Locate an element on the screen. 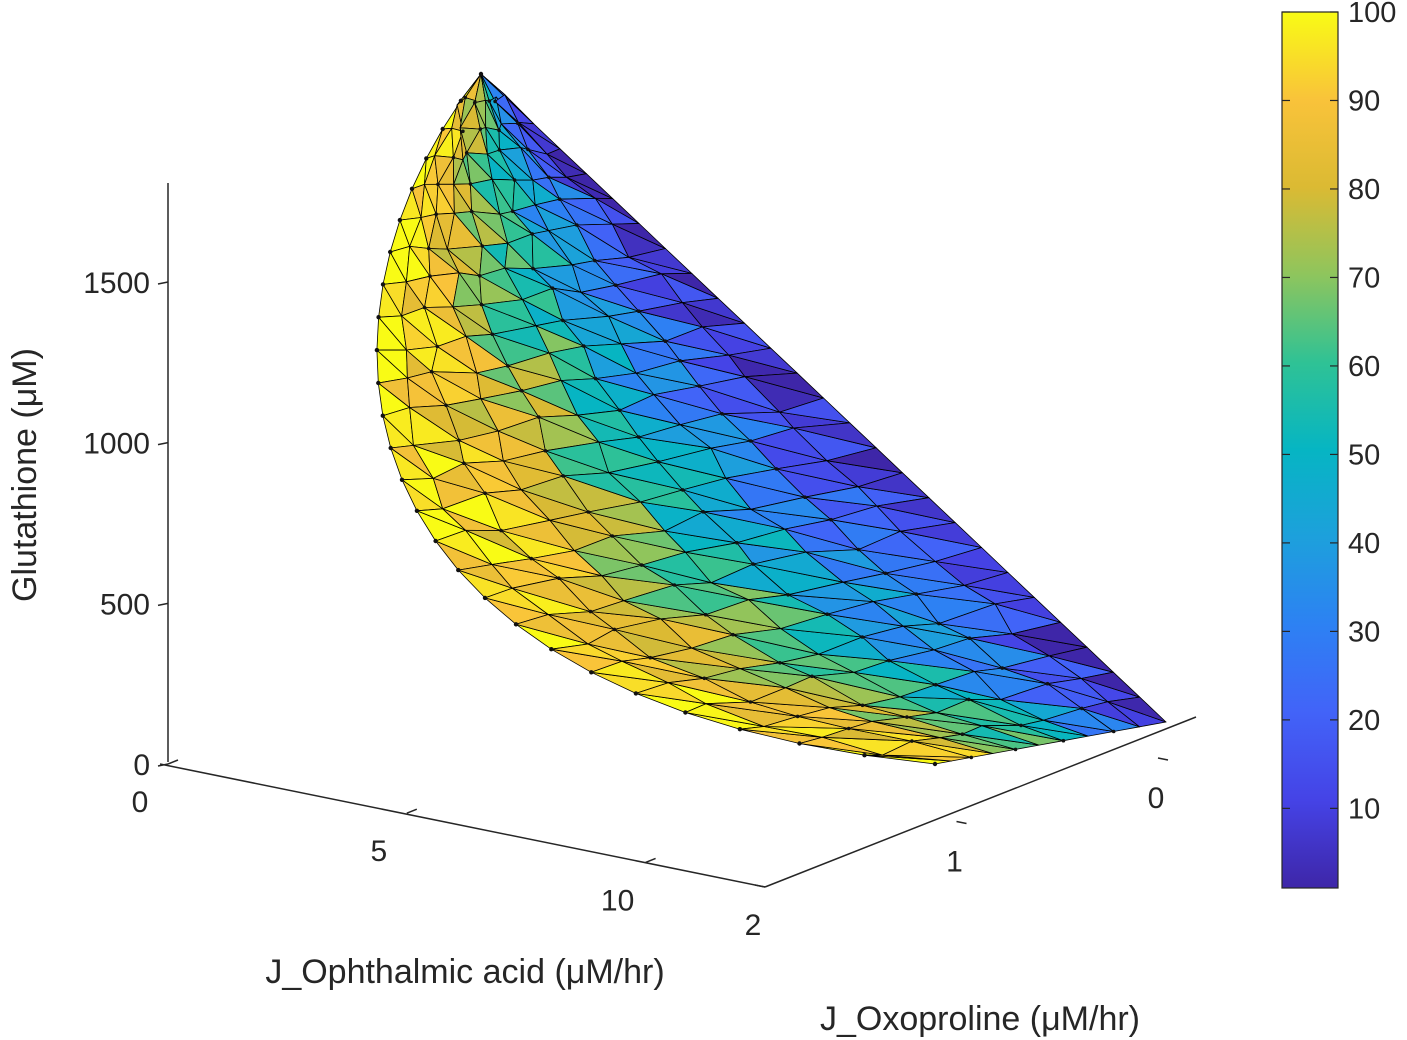 The width and height of the screenshot is (1407, 1040). z-tick-label: 500 is located at coordinates (125, 604).